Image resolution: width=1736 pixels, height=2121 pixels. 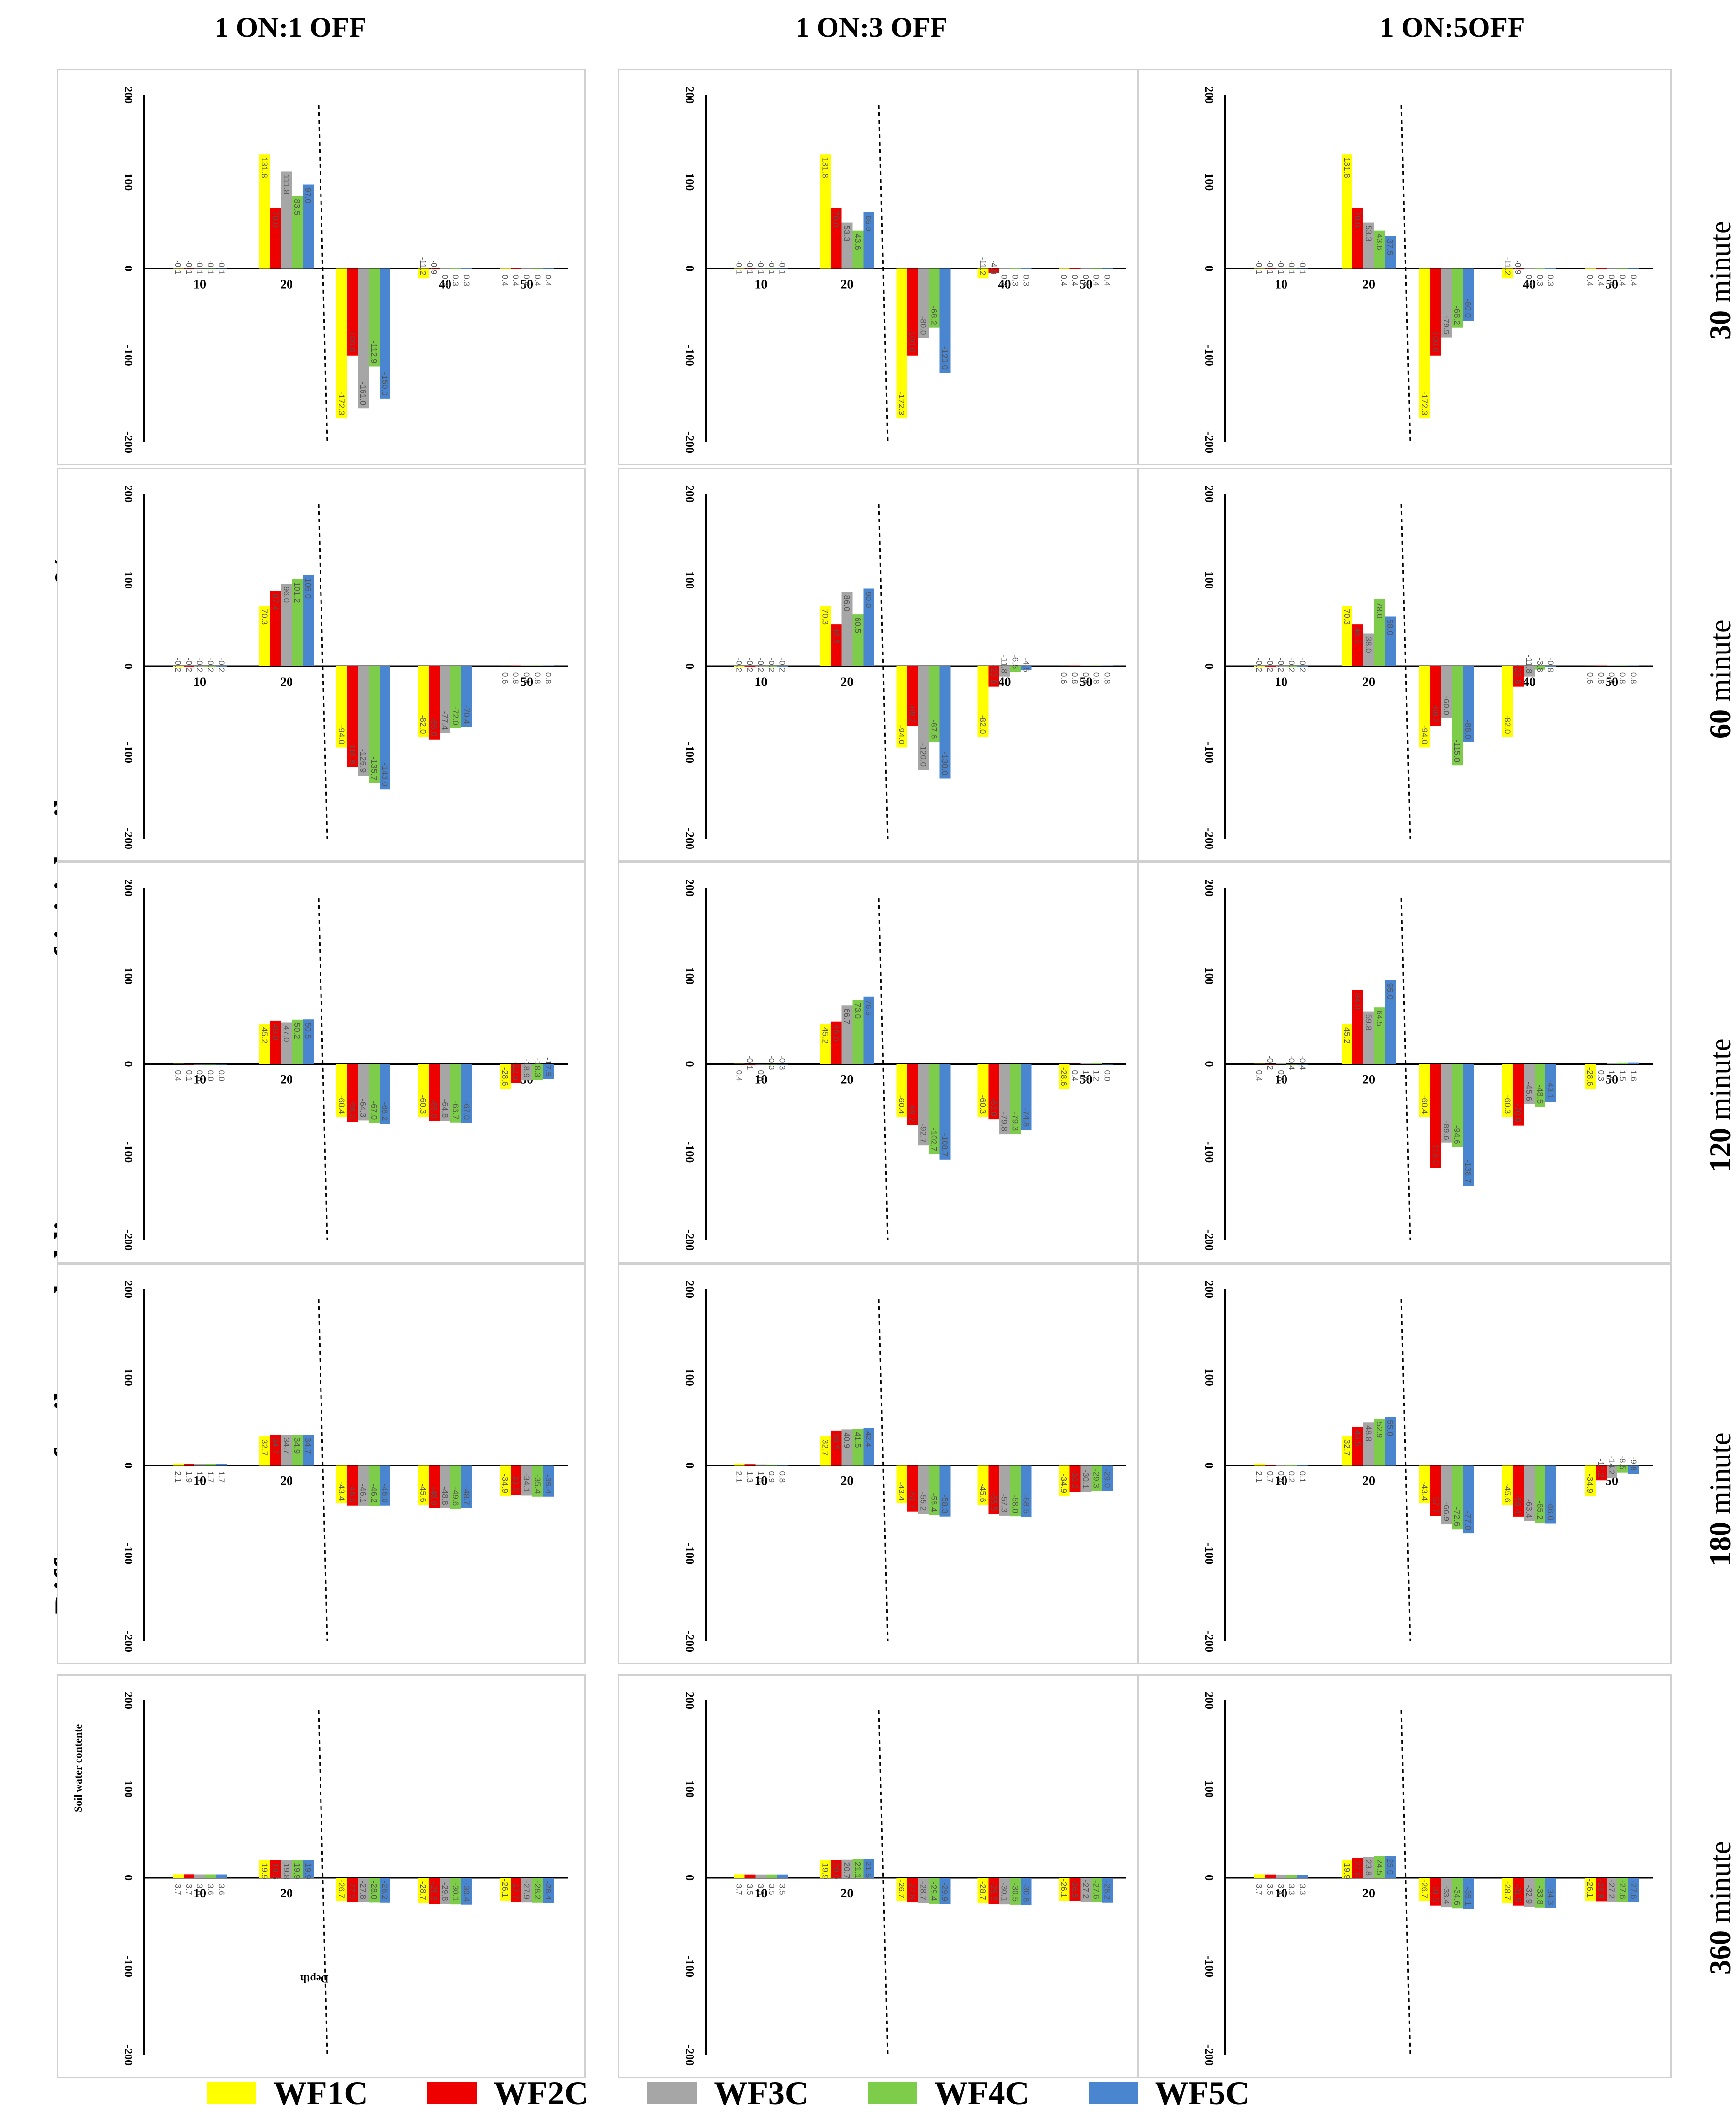 I want to click on data-label: -29.4, so click(x=935, y=1892).